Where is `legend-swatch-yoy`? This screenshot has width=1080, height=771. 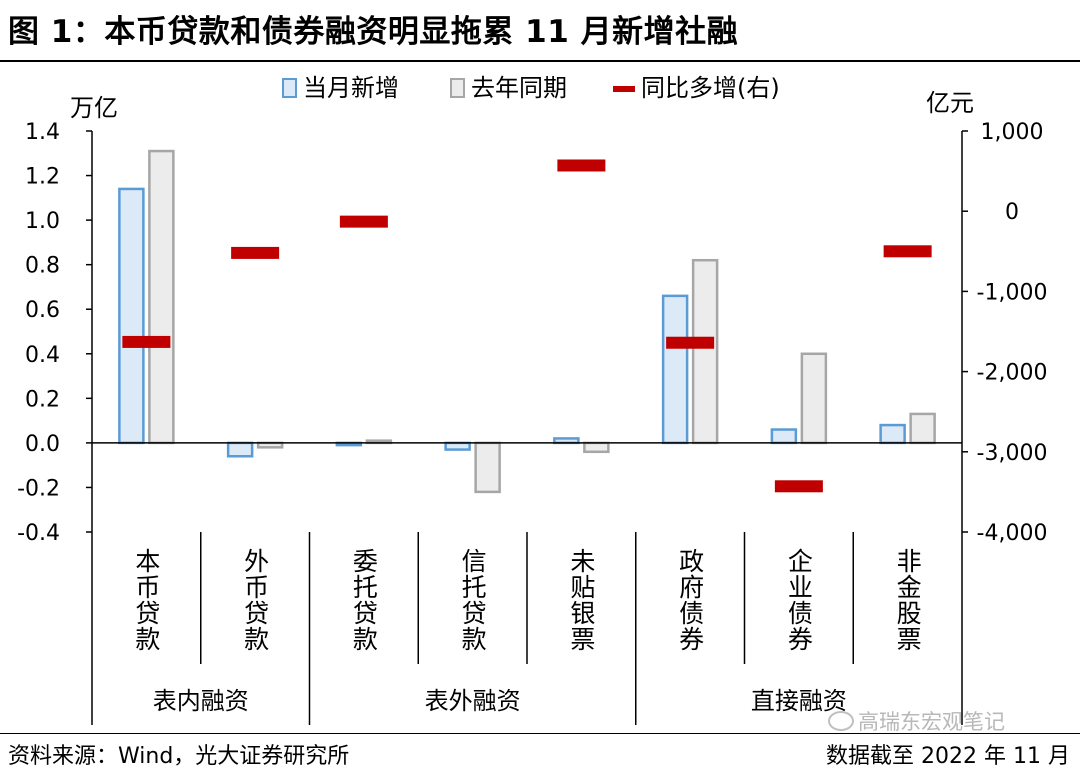 legend-swatch-yoy is located at coordinates (624, 89).